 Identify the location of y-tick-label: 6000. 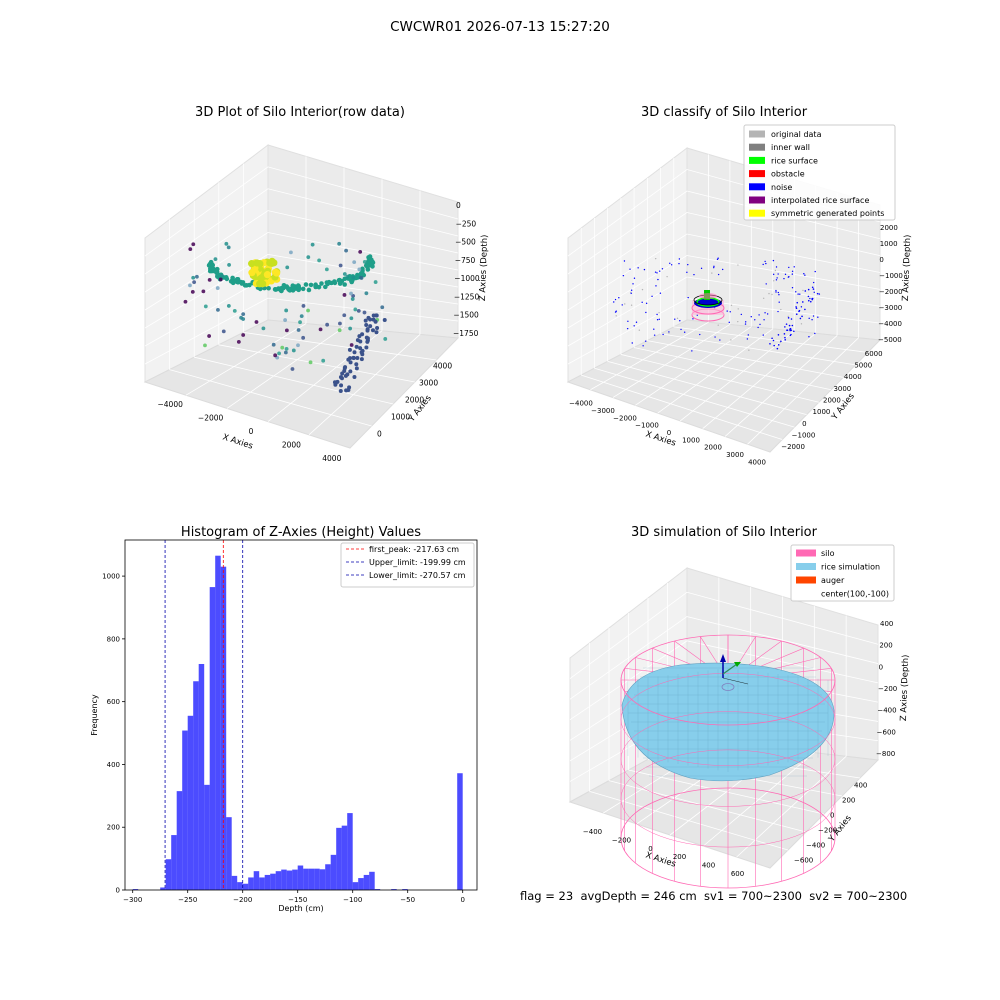
(874, 354).